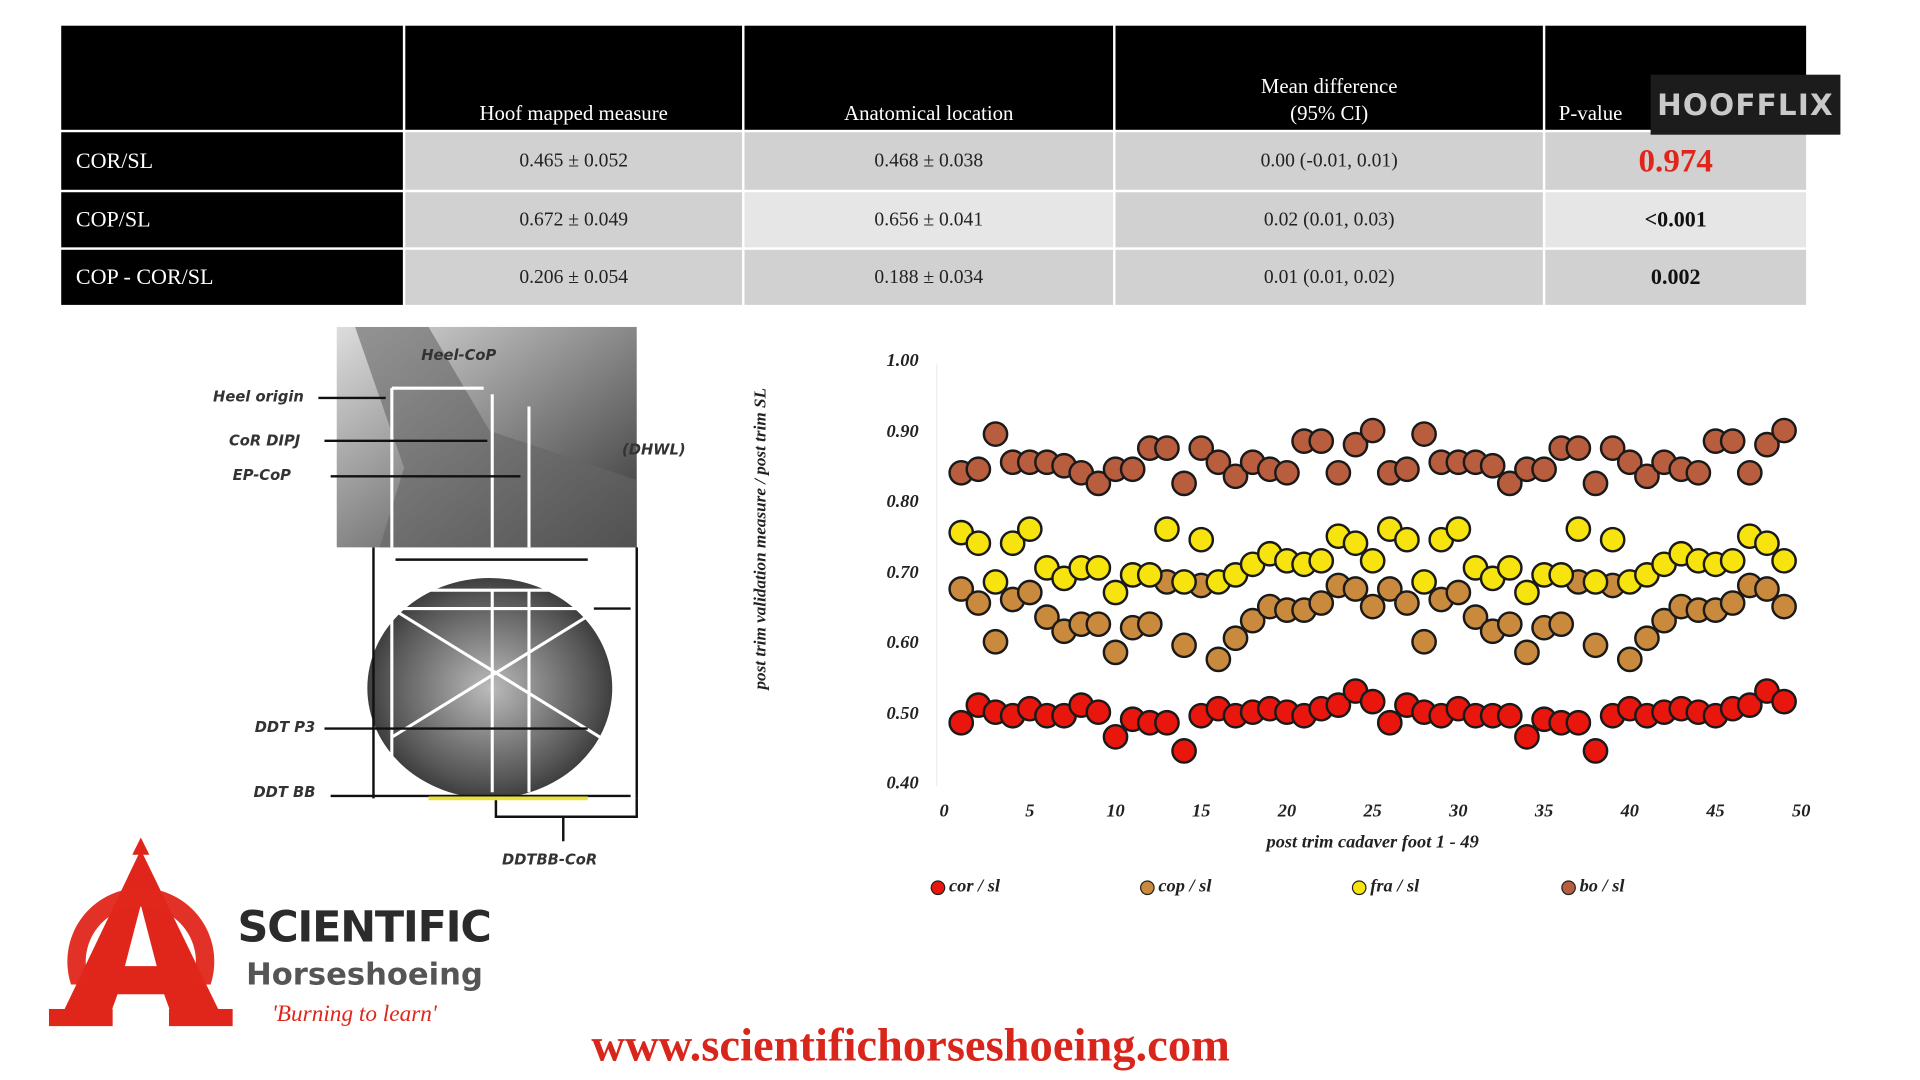 This screenshot has height=1080, width=1920. Describe the element at coordinates (929, 161) in the screenshot. I see `cell-anat: 0.468 ± 0.038` at that location.